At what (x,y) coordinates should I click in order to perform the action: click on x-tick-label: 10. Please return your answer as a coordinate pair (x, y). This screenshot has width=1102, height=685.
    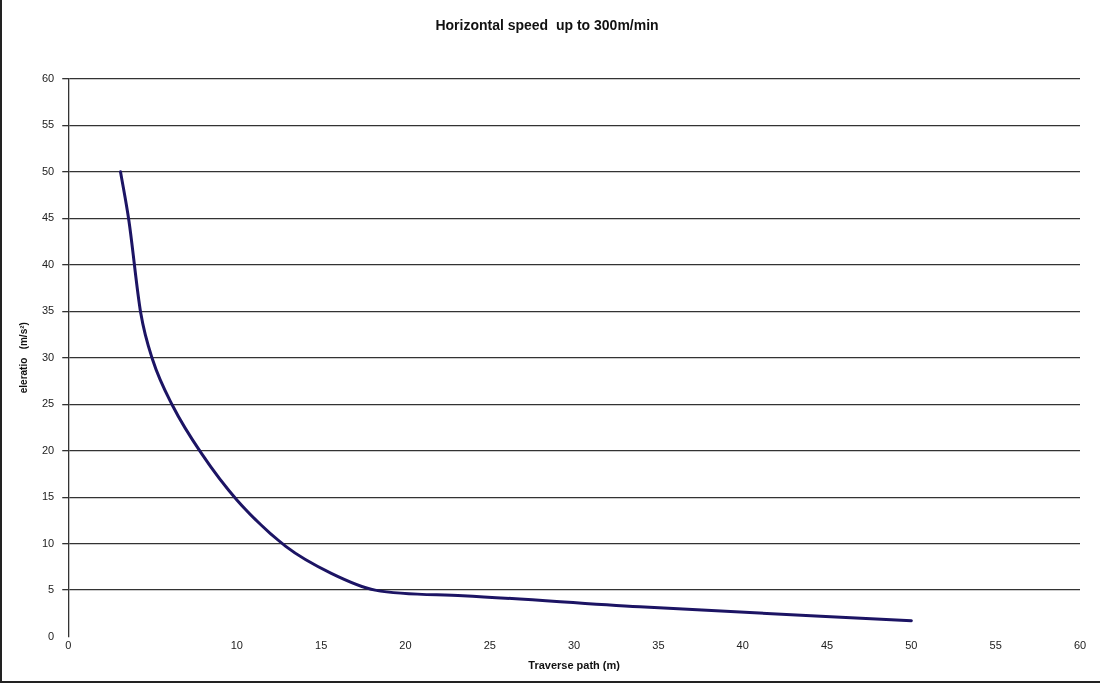
    Looking at the image, I should click on (236, 645).